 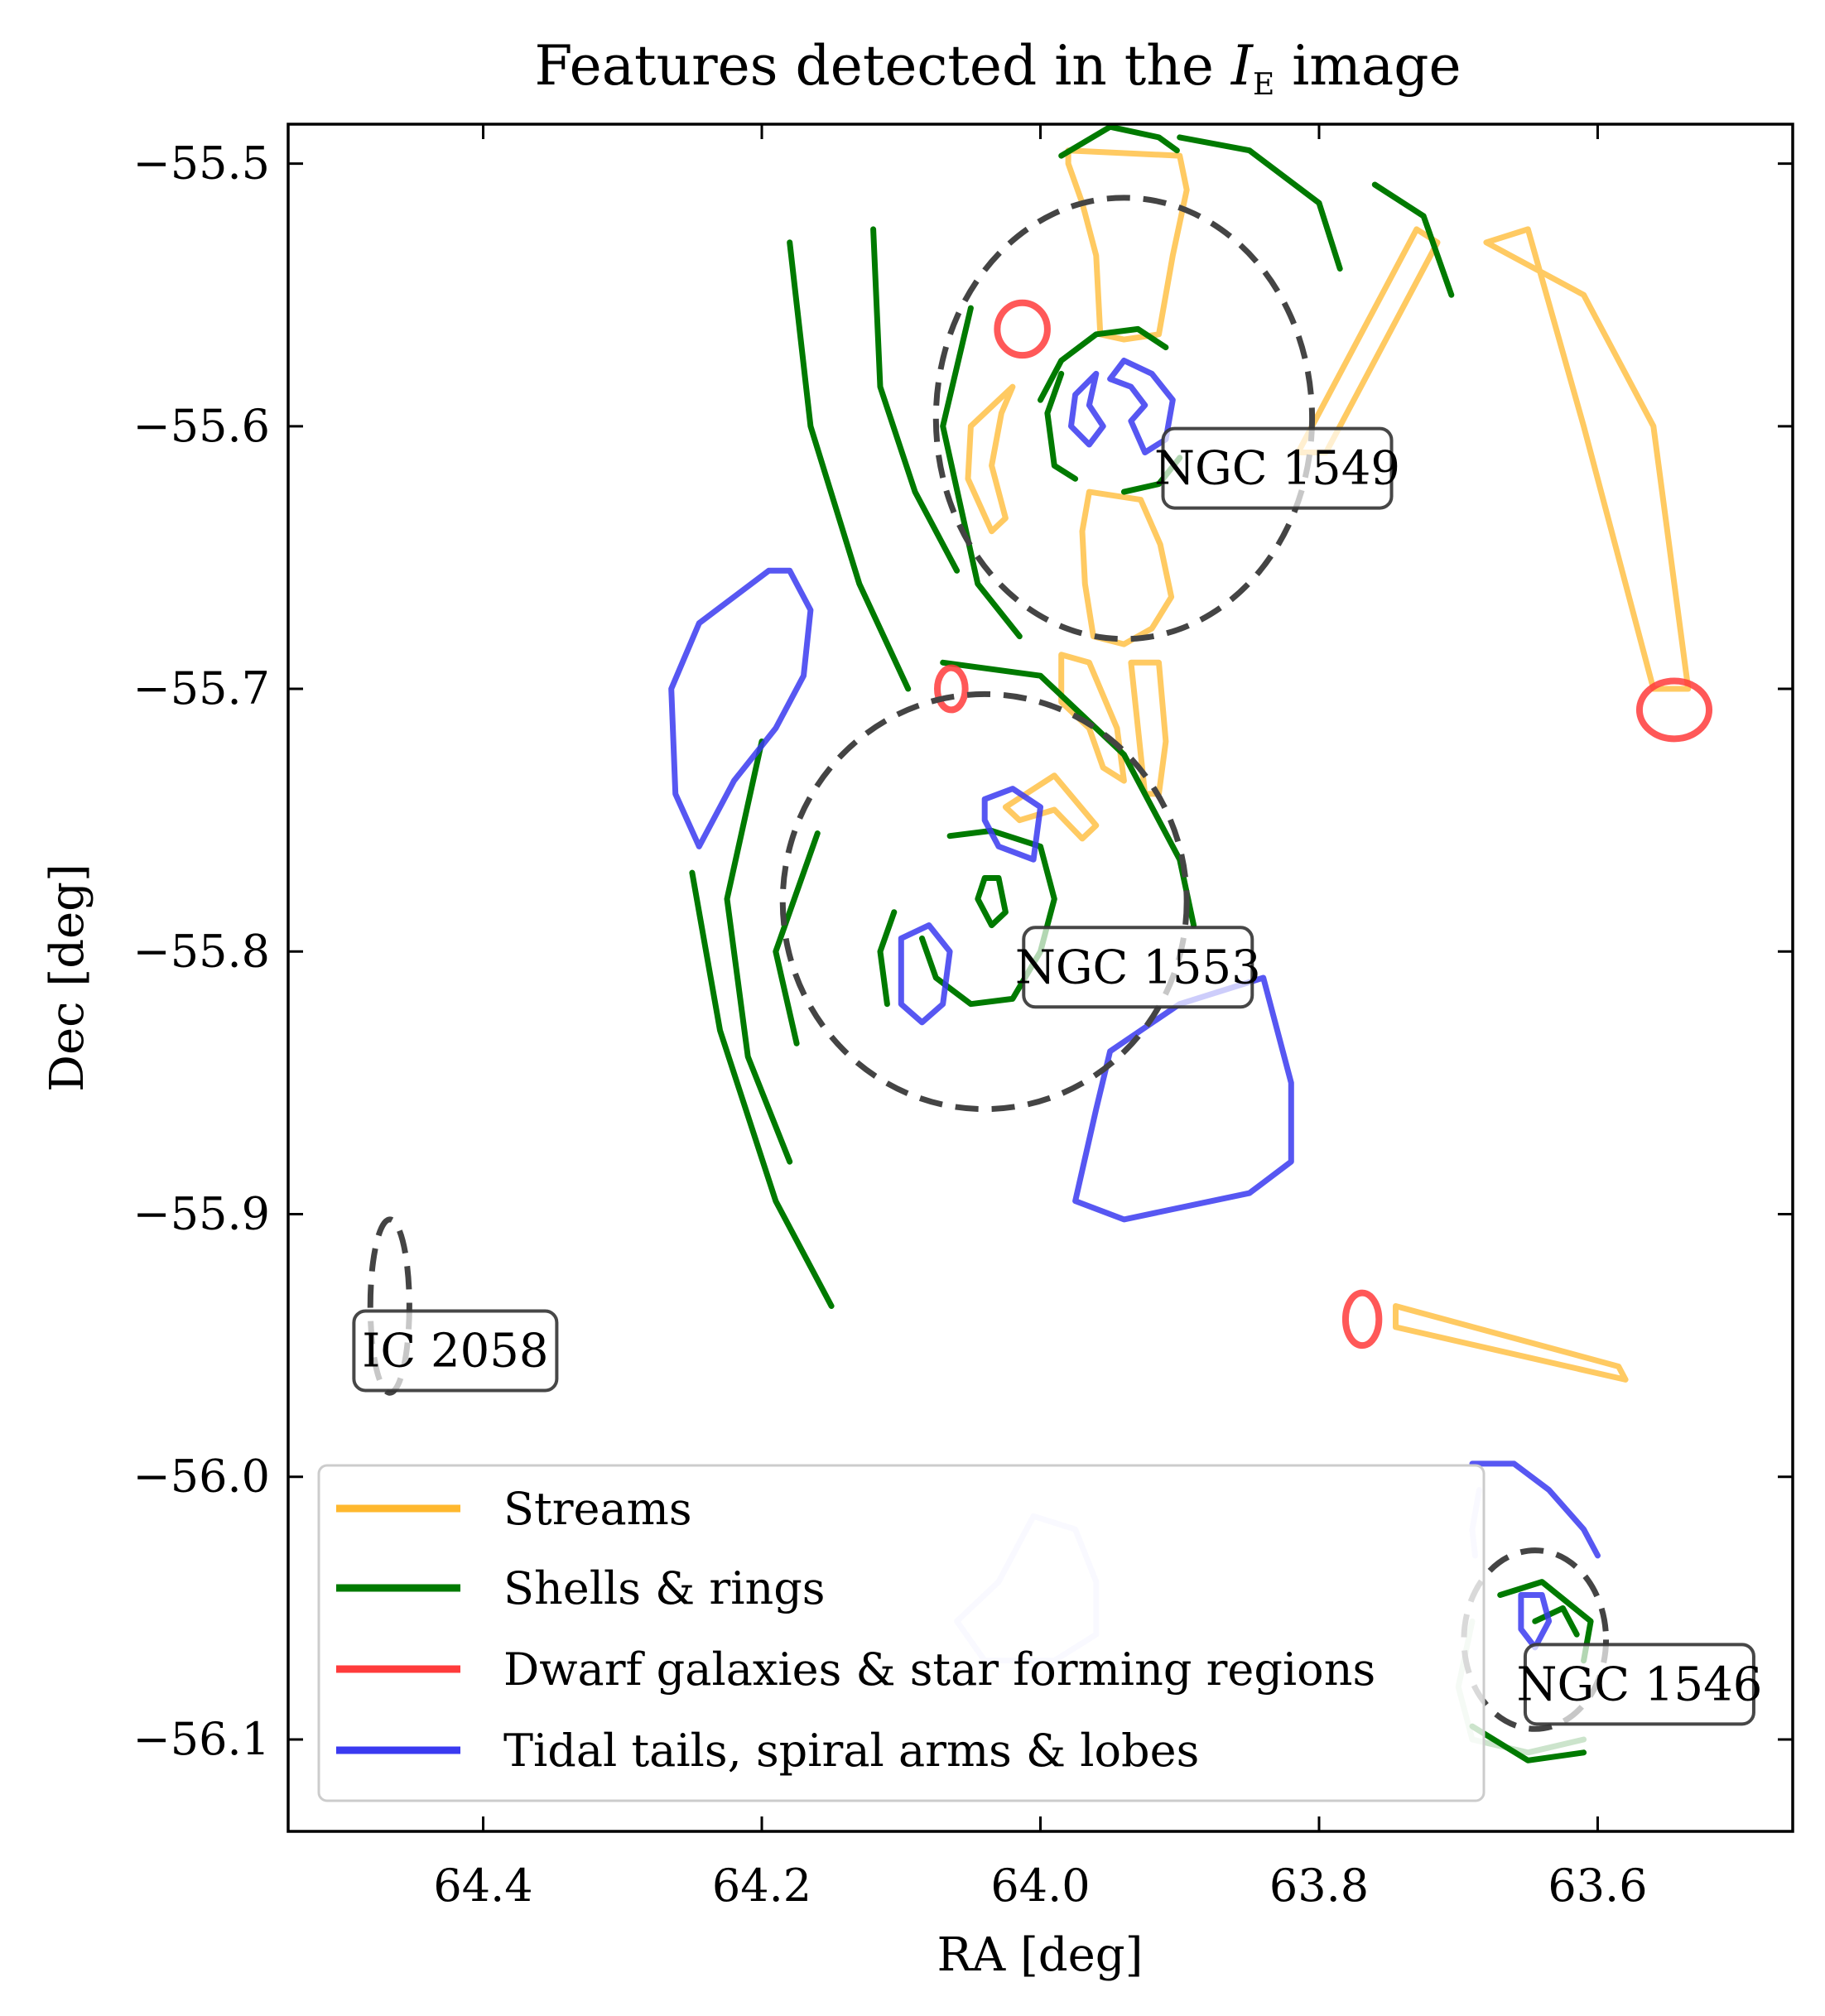 What do you see at coordinates (597, 1509) in the screenshot?
I see `legend-label-streams: Streams` at bounding box center [597, 1509].